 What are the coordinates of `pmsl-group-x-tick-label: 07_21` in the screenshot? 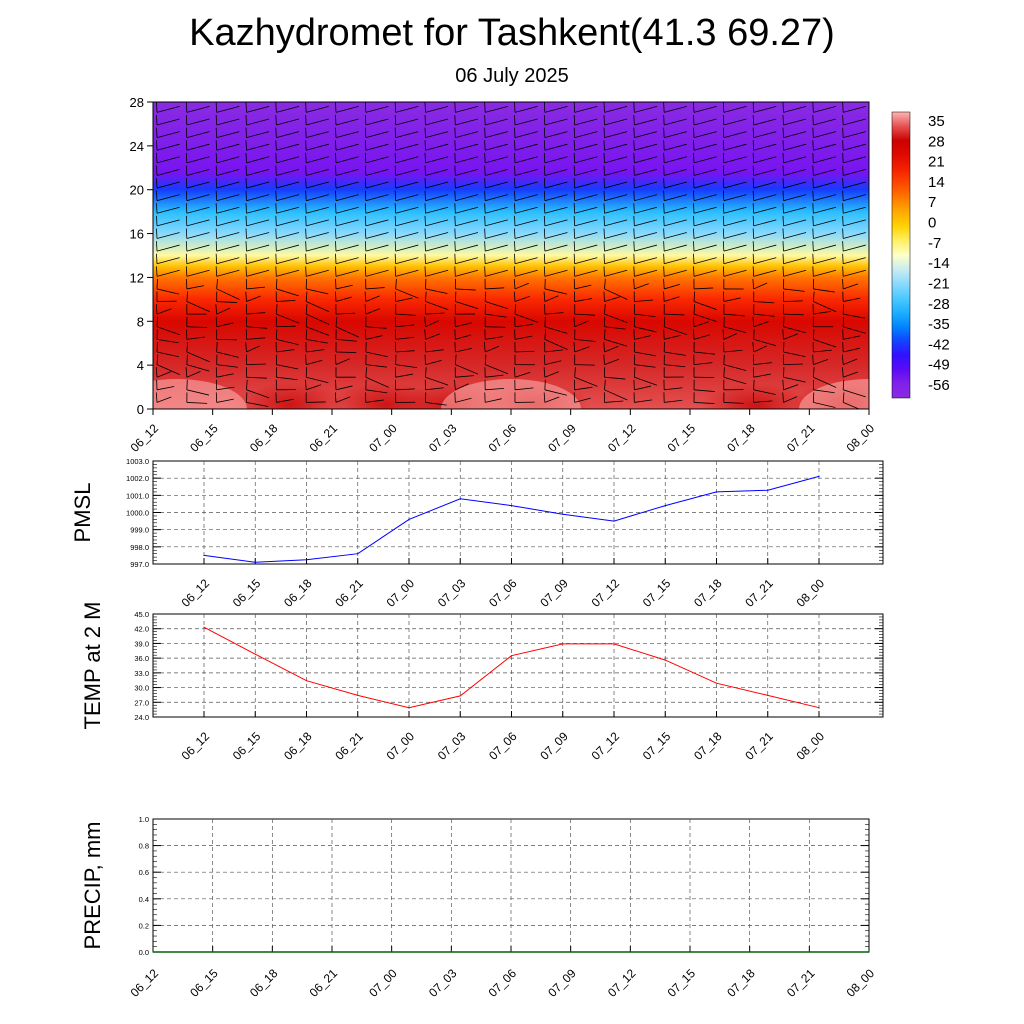 It's located at (759, 593).